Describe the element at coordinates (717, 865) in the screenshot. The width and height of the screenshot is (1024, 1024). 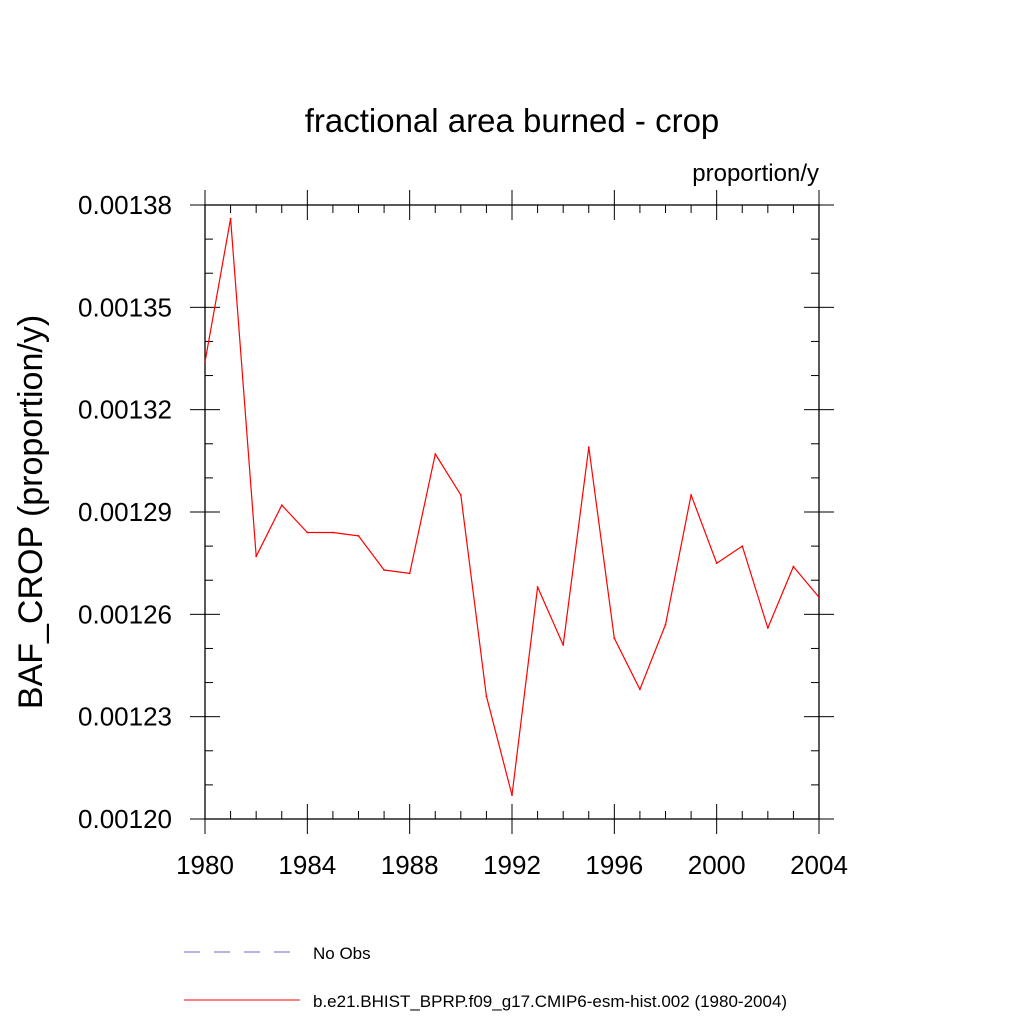
I see `x-tick-label: 2000` at that location.